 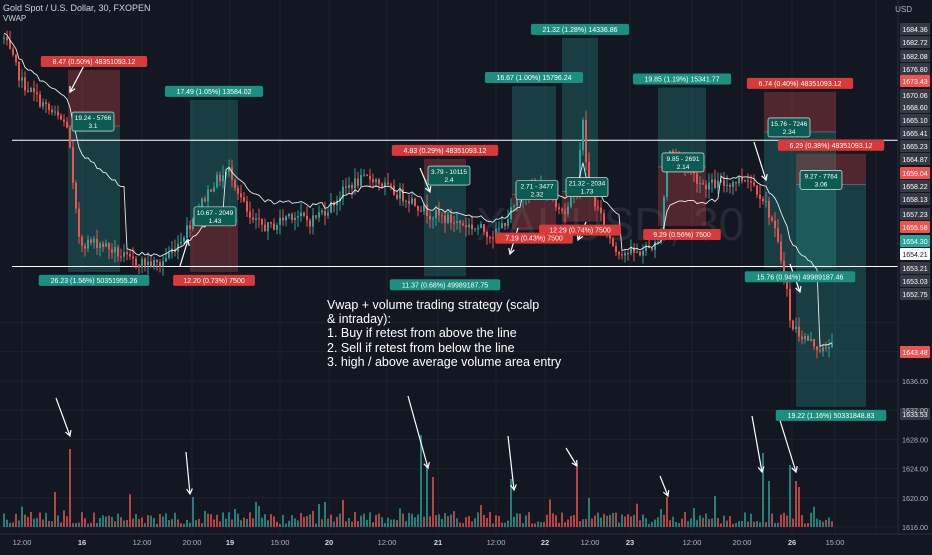 What do you see at coordinates (914, 228) in the screenshot?
I see `price-tag-text-15: 1655.58` at bounding box center [914, 228].